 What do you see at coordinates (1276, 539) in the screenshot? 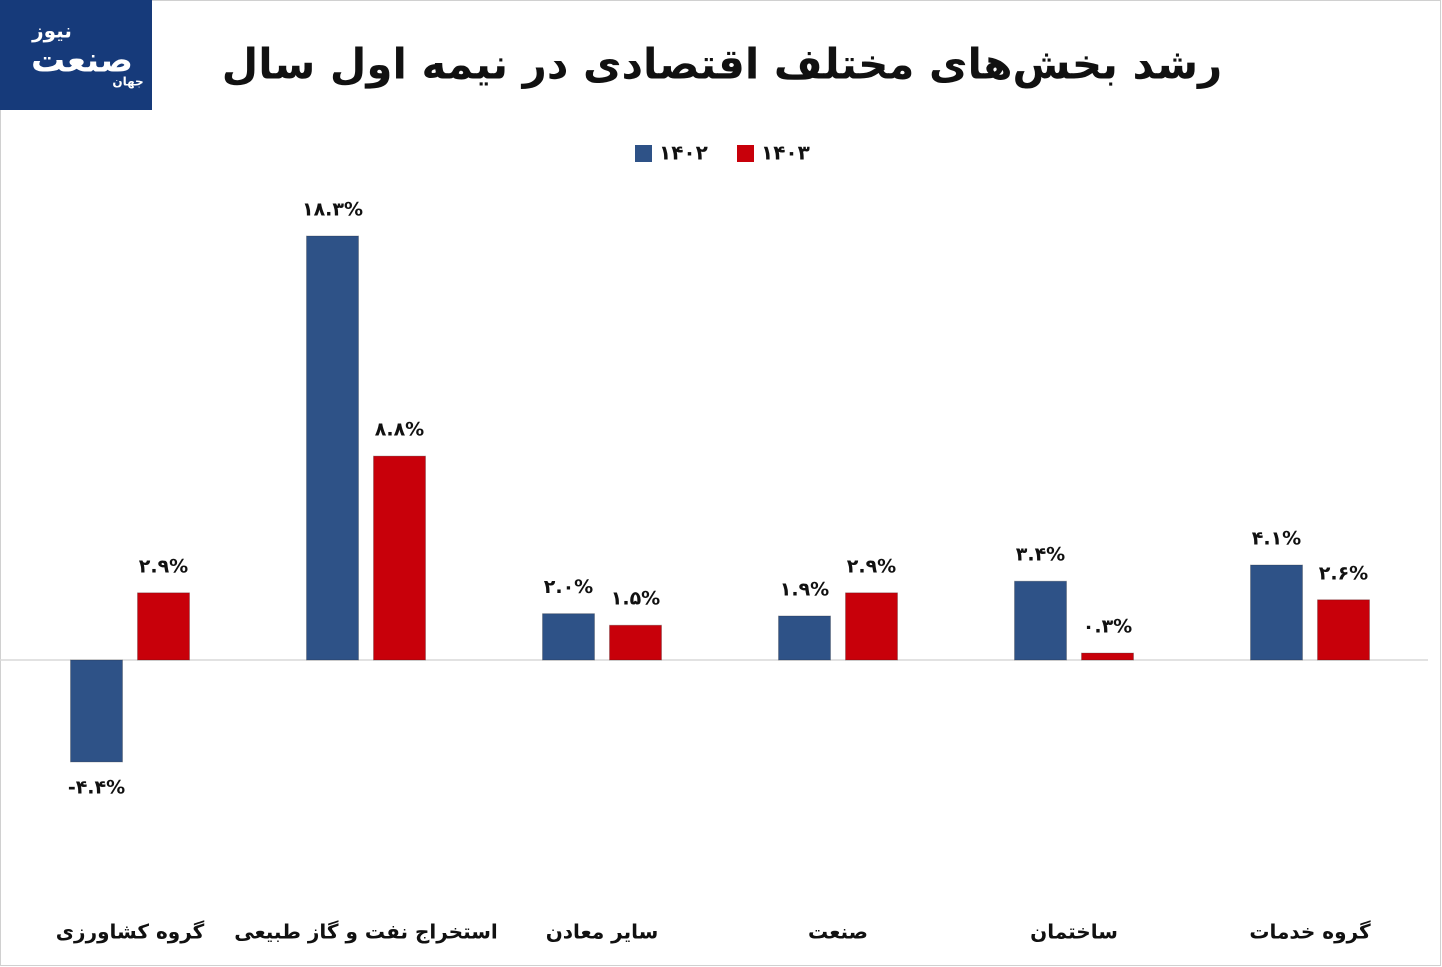
I see `value-label: ۴.۱%` at bounding box center [1276, 539].